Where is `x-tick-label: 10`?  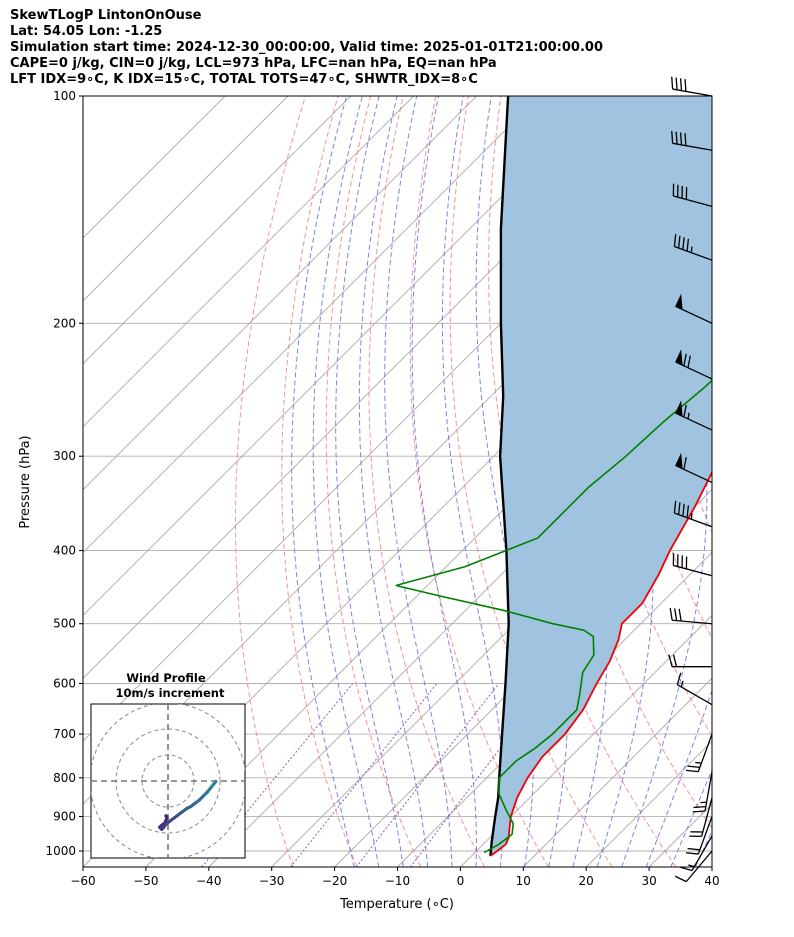 x-tick-label: 10 is located at coordinates (523, 881).